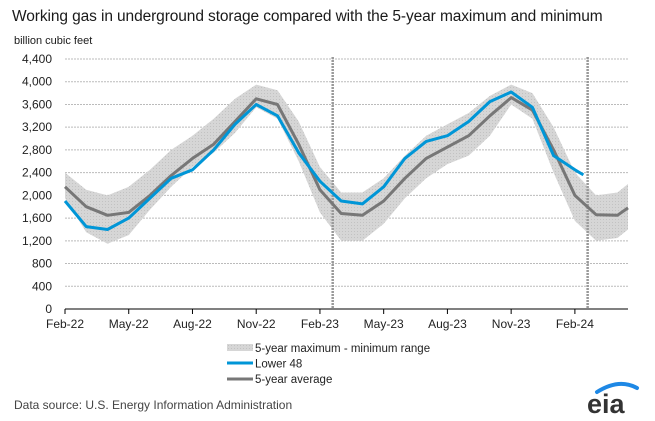 The height and width of the screenshot is (421, 655). Describe the element at coordinates (384, 324) in the screenshot. I see `x-tick-label: May-23` at that location.